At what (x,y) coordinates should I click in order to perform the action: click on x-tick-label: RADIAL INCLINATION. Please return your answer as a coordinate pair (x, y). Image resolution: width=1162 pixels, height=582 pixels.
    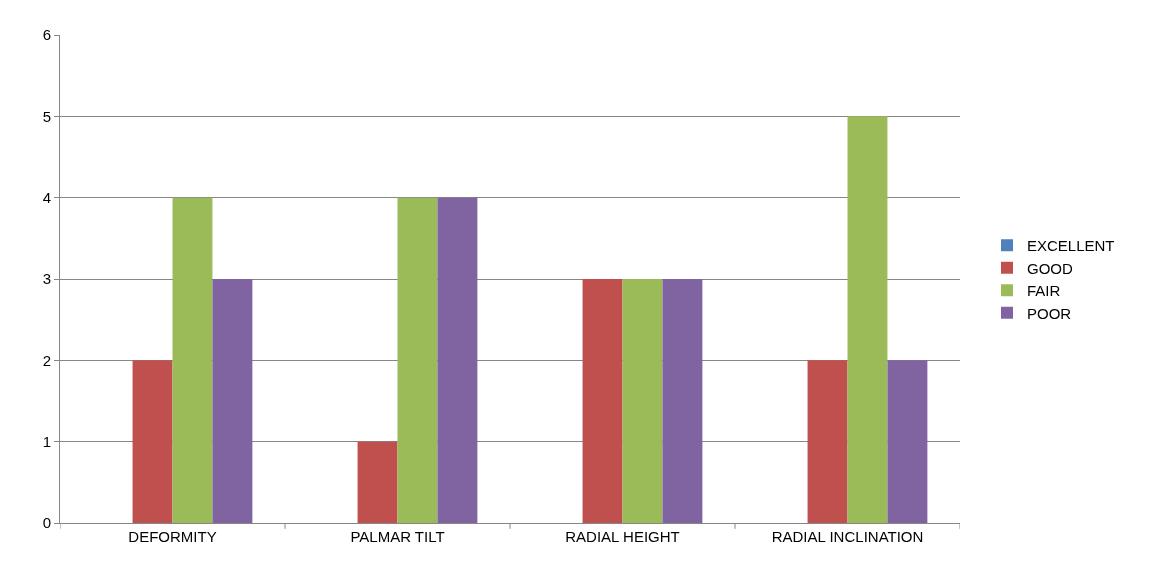
    Looking at the image, I should click on (847, 536).